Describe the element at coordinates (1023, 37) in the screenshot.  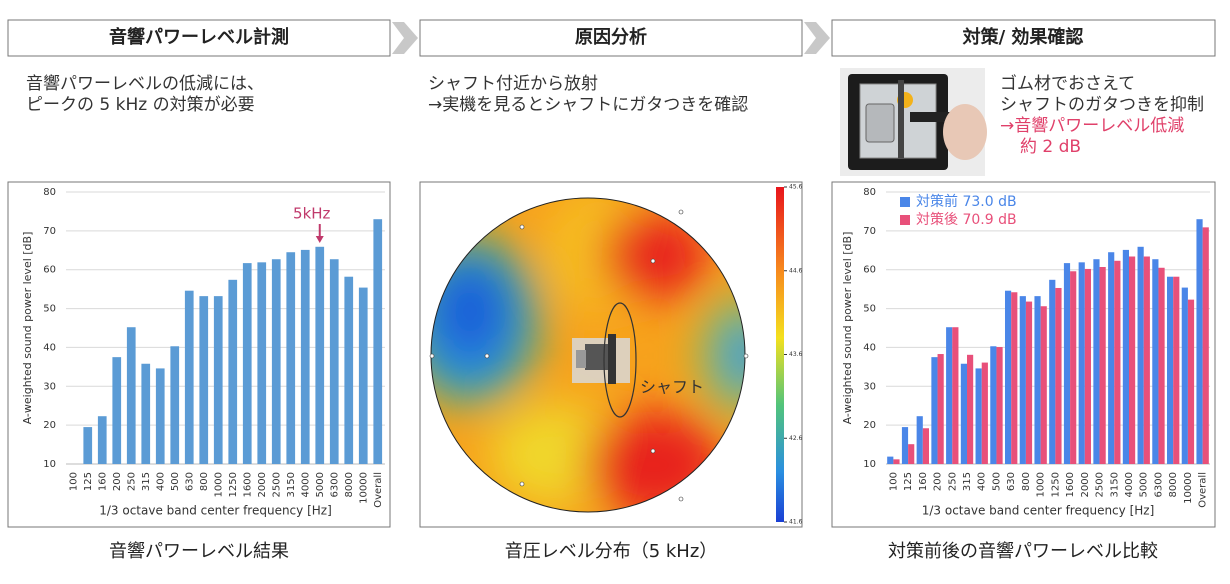
I see `step-title: 対策/ 効果確認` at that location.